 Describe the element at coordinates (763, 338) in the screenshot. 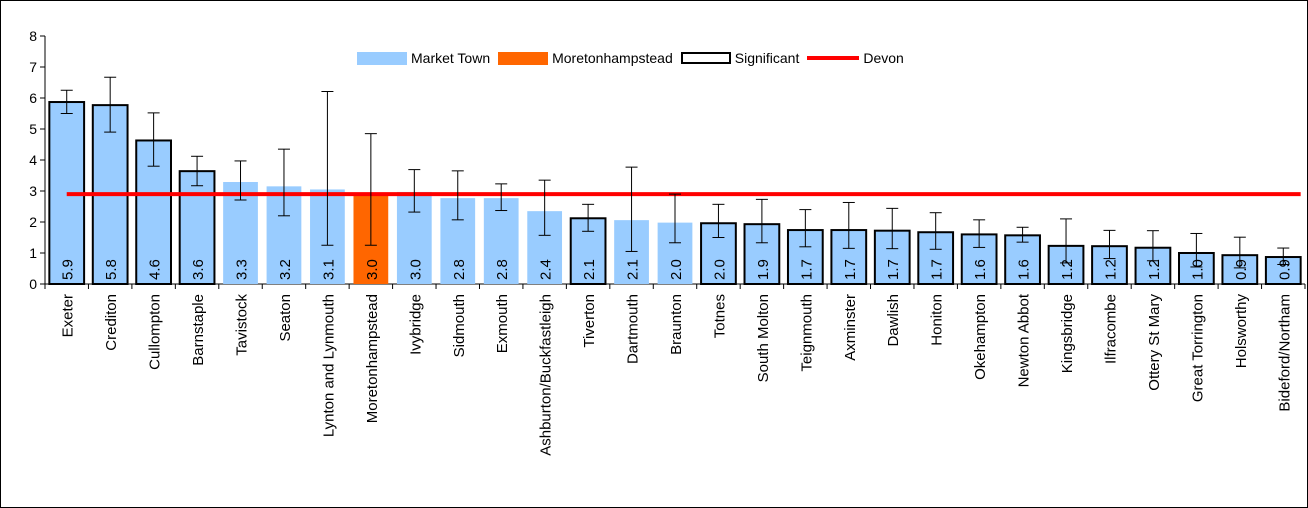

I see `category-label: South Molton` at that location.